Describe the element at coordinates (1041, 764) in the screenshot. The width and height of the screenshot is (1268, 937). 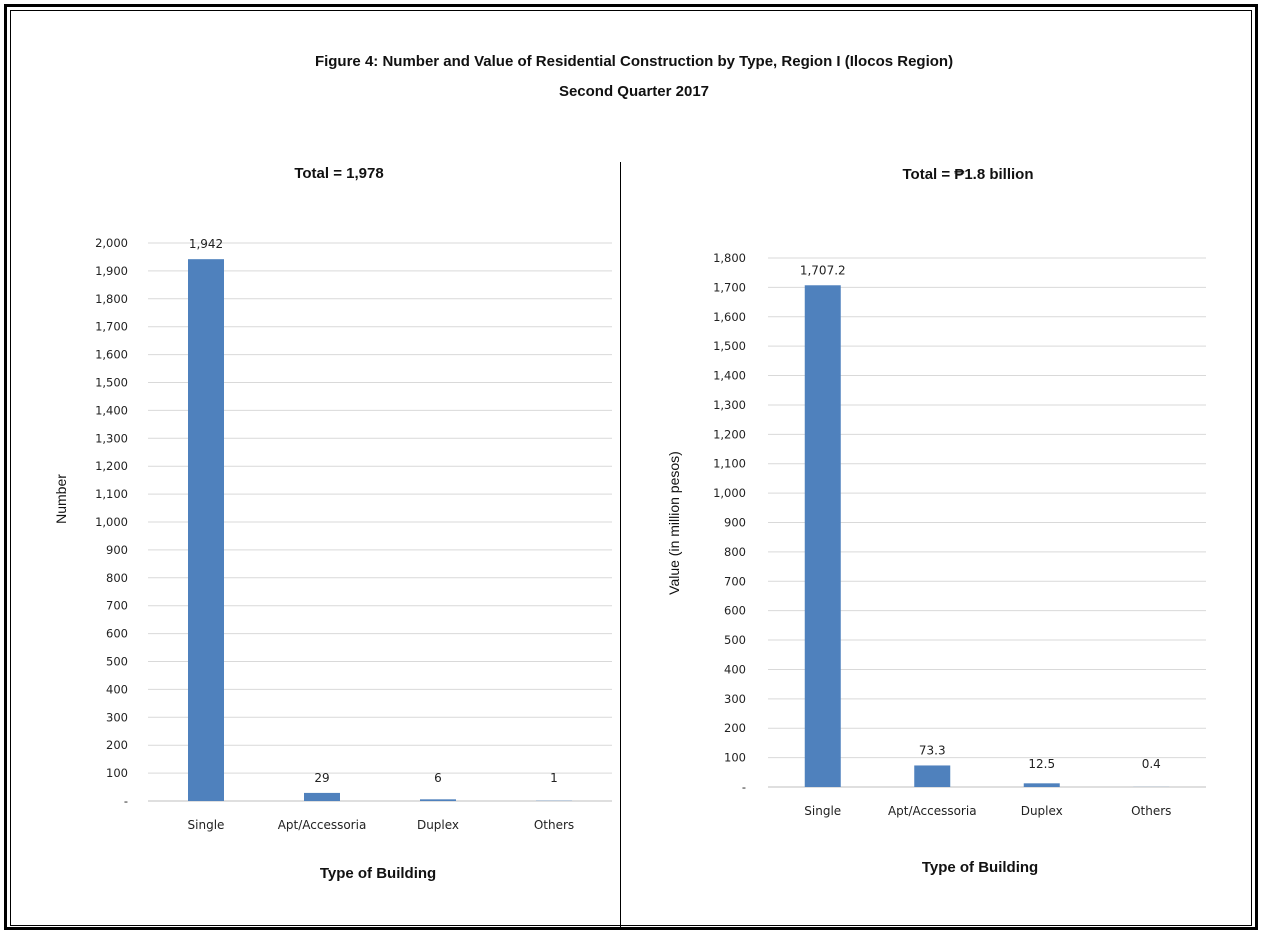
I see `data-label: 12.5` at that location.